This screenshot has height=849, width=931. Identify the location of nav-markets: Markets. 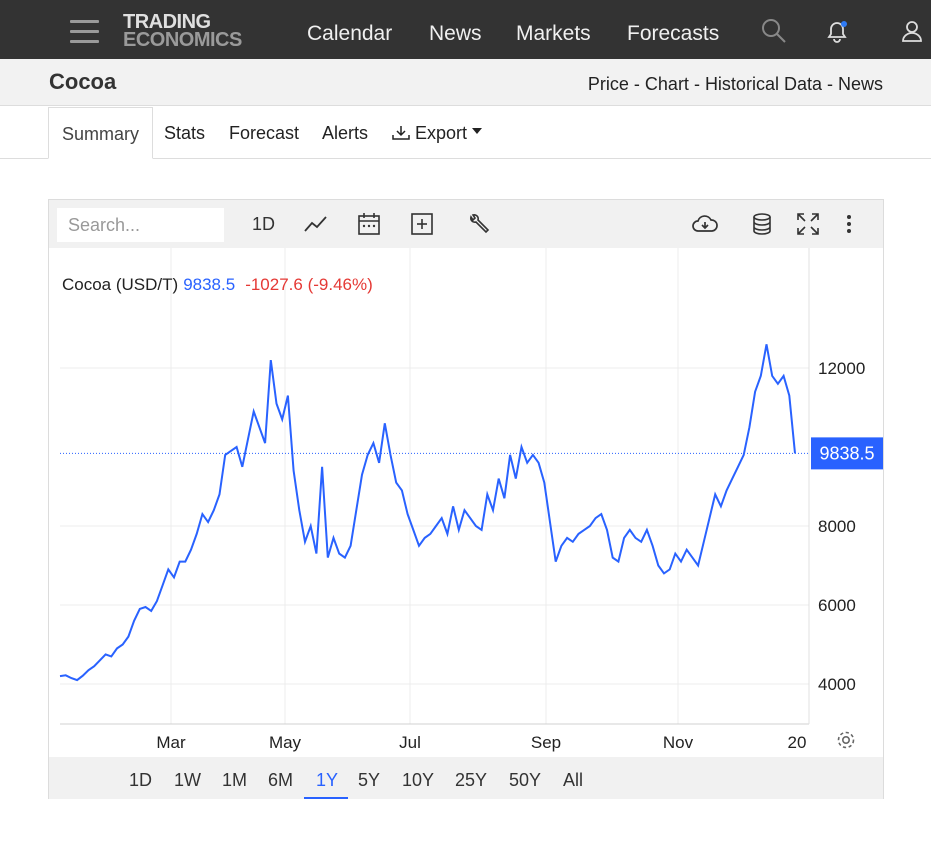
(553, 33).